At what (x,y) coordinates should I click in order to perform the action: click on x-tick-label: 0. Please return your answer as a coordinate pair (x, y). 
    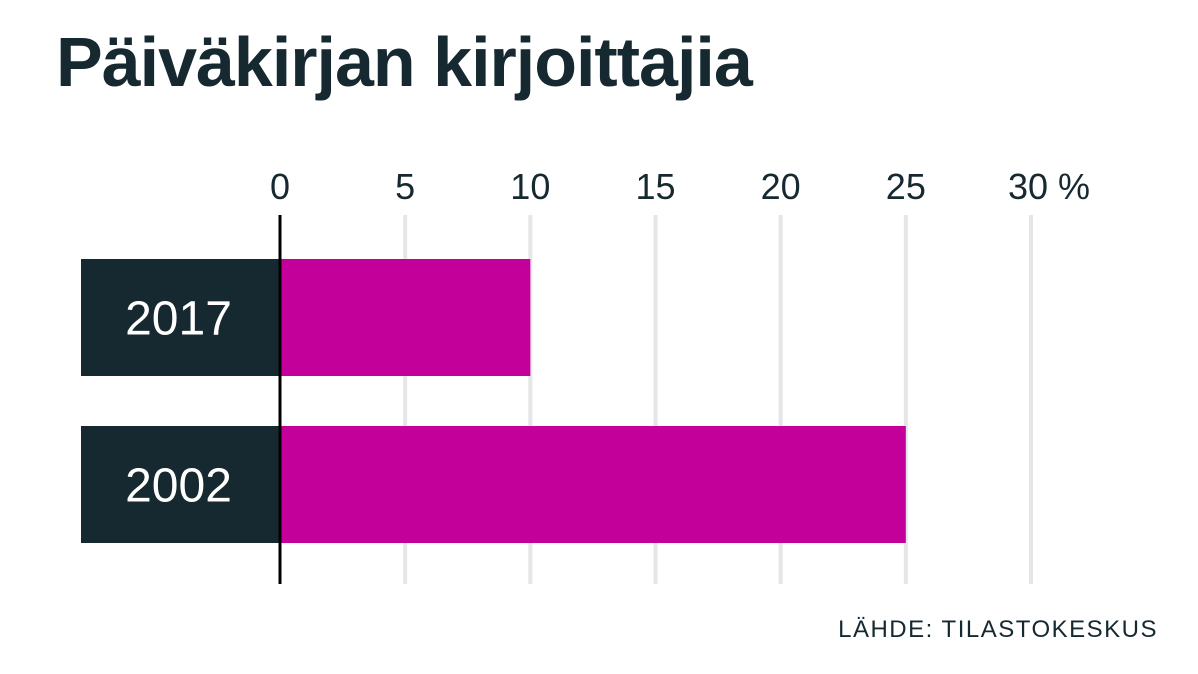
    Looking at the image, I should click on (280, 186).